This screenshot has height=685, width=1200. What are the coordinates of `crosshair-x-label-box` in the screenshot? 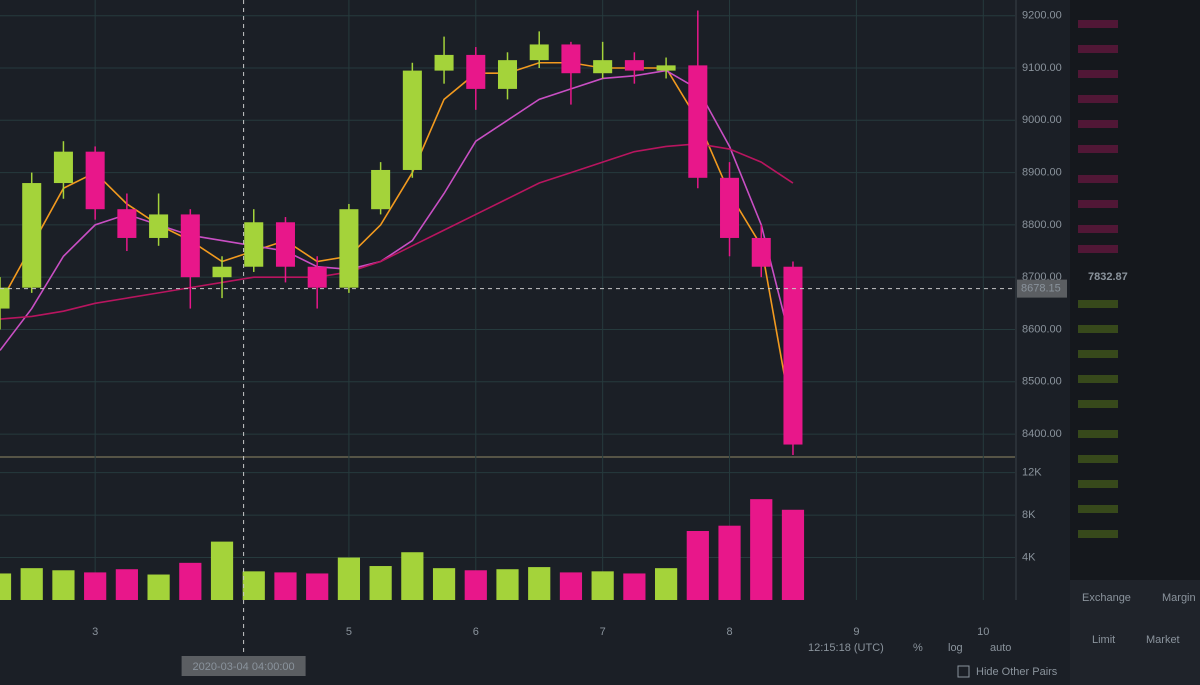 It's located at (243, 666).